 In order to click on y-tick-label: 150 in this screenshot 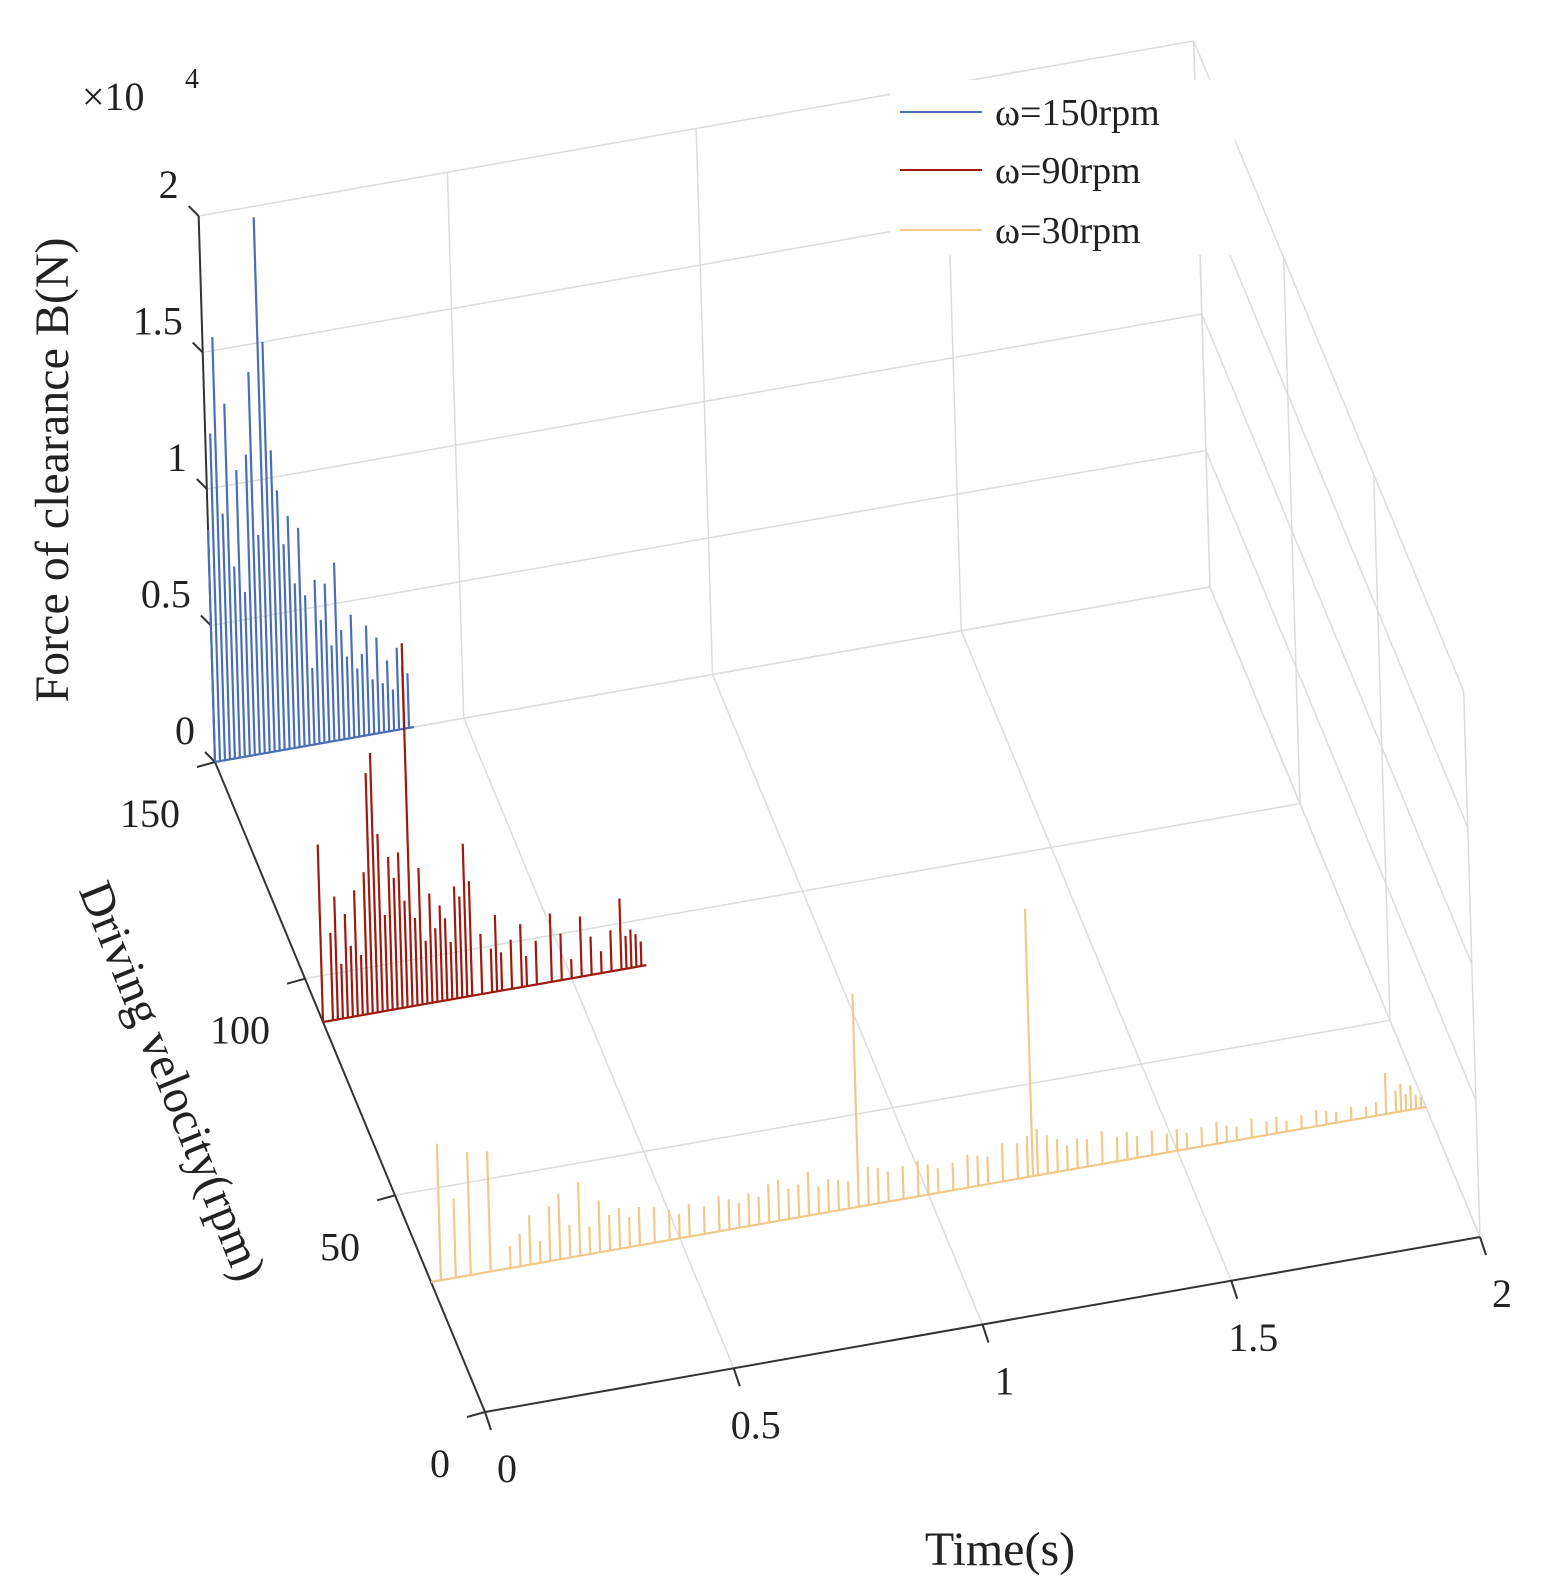, I will do `click(150, 813)`.